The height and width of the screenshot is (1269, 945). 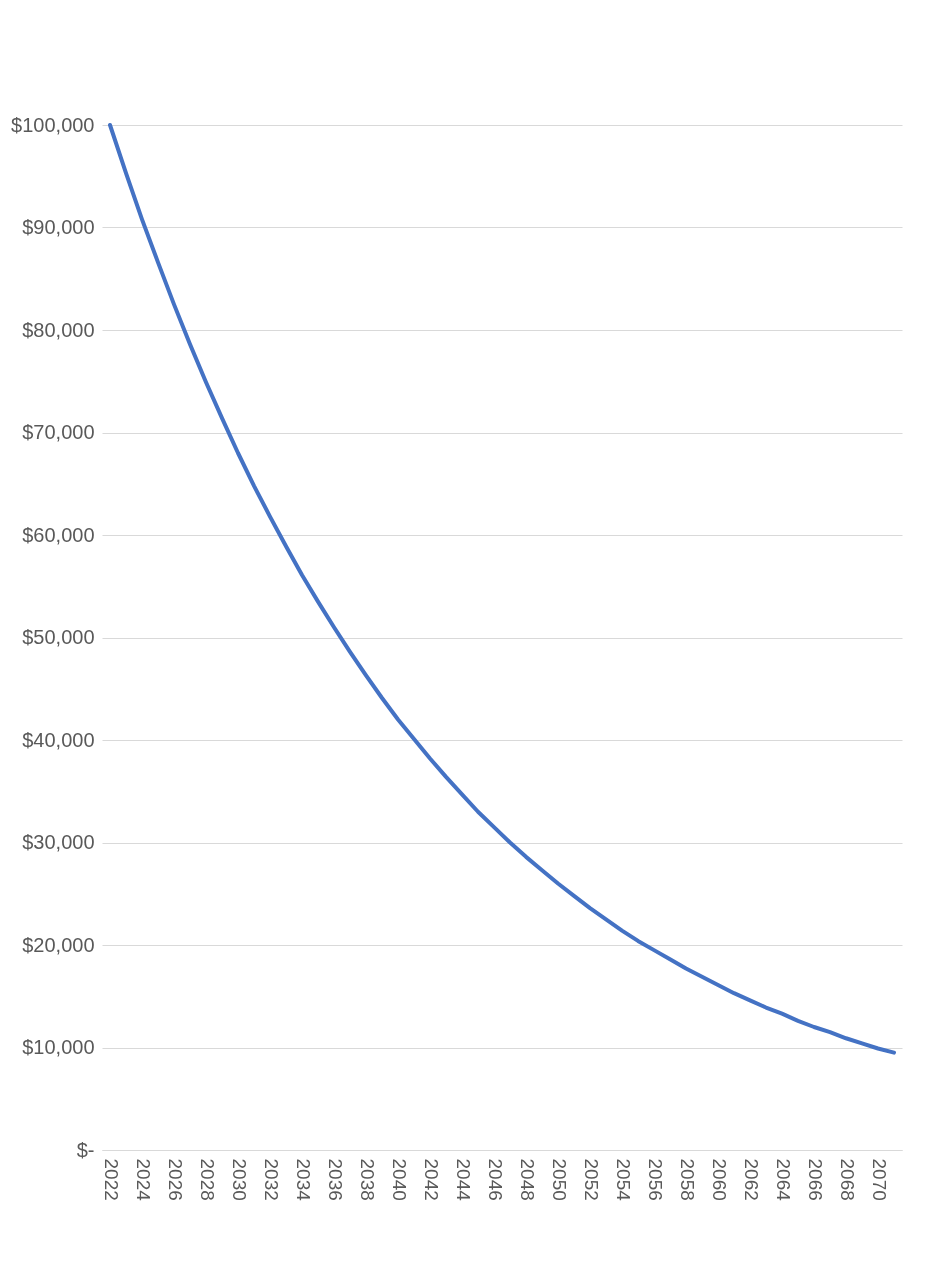 I want to click on x-tick-label: 2022, so click(x=111, y=1179).